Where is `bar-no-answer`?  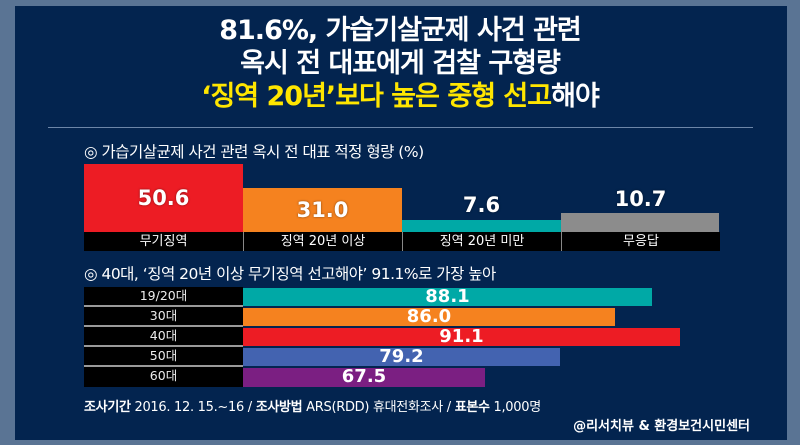
bar-no-answer is located at coordinates (640, 222).